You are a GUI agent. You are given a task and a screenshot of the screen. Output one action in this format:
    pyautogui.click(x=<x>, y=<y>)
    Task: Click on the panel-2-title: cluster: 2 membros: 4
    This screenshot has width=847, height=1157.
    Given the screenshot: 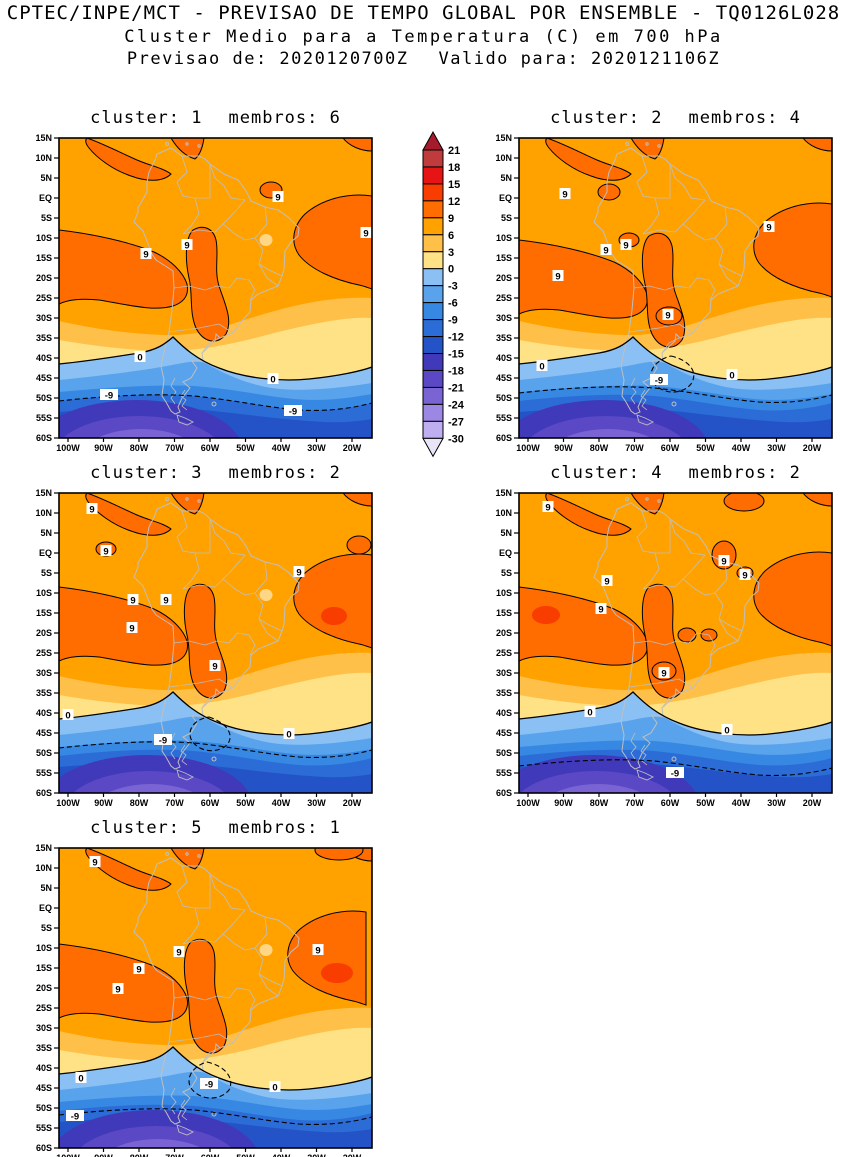 What is the action you would take?
    pyautogui.click(x=675, y=118)
    